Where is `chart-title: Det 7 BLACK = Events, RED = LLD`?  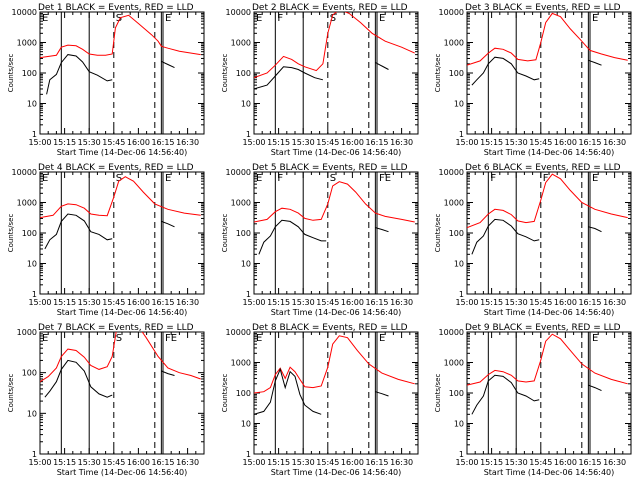
chart-title: Det 7 BLACK = Events, RED = LLD is located at coordinates (116, 328).